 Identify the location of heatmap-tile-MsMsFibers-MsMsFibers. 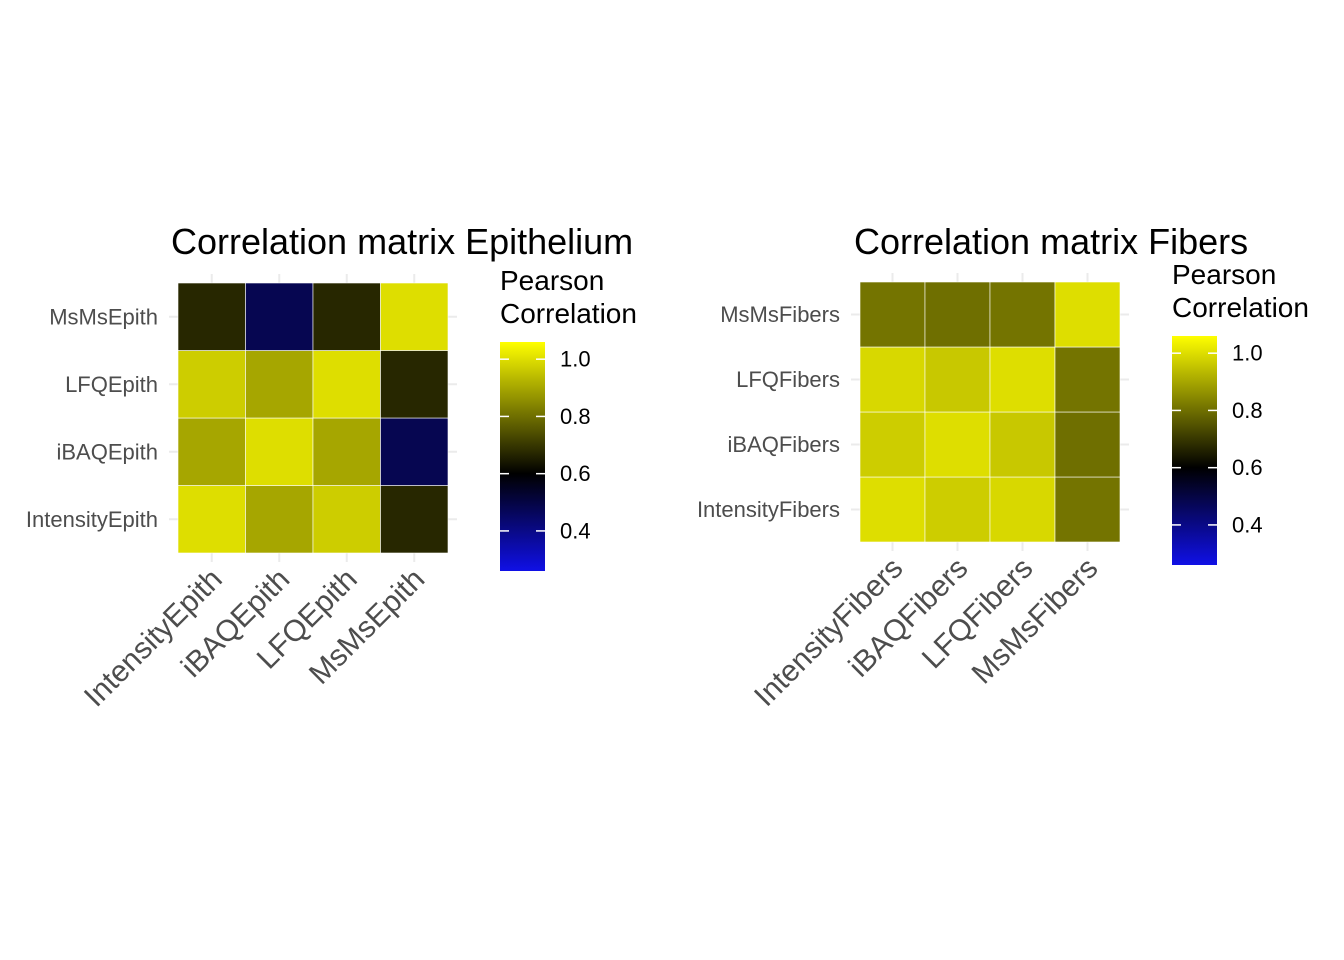
(1087, 314).